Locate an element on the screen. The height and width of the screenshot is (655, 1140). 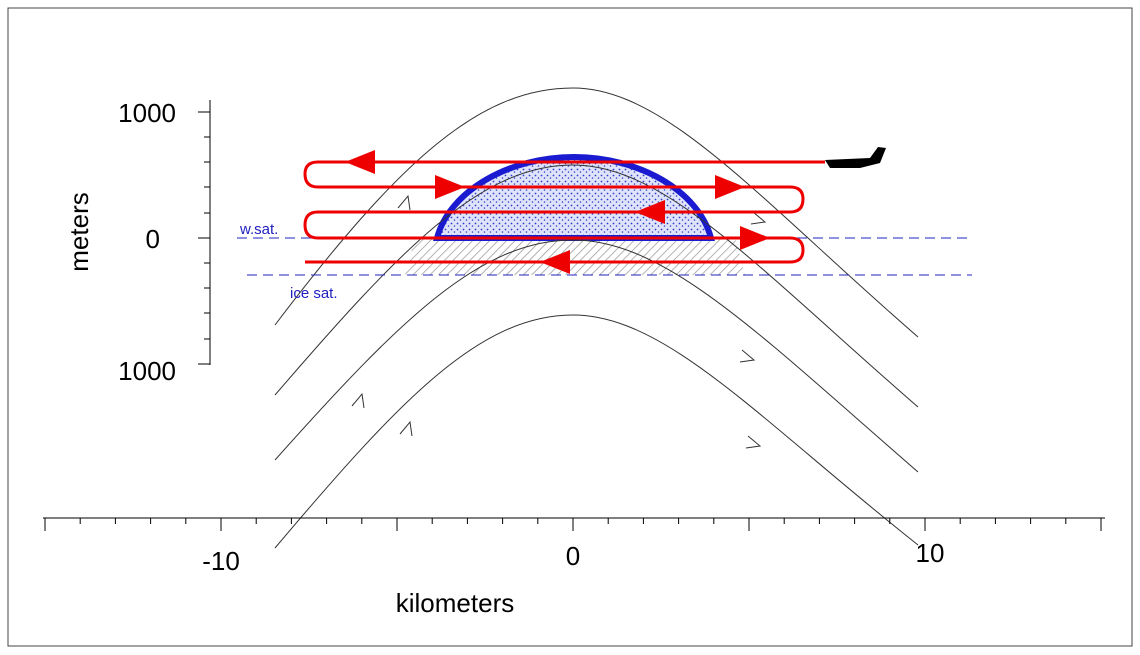
flight-path is located at coordinates (564, 212).